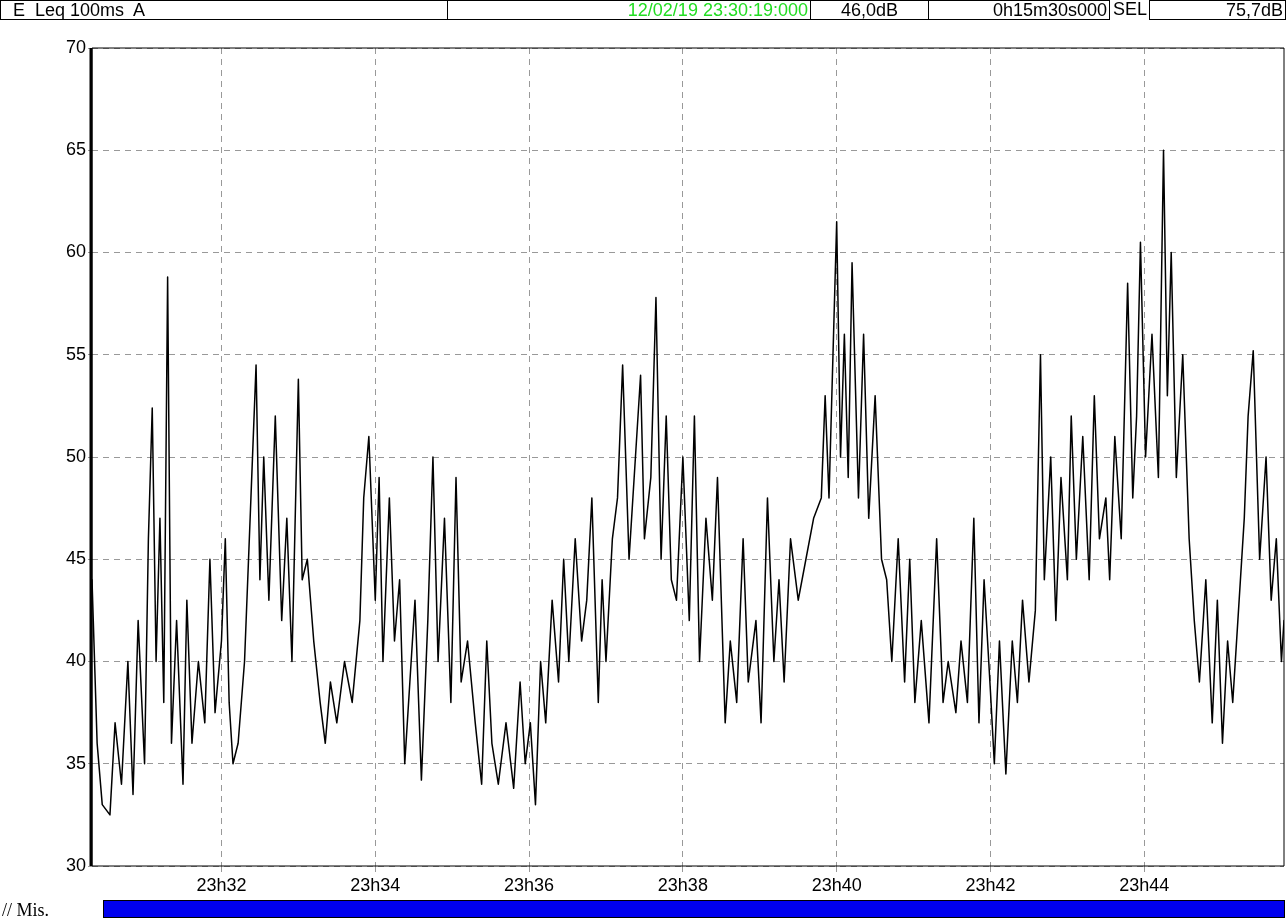 Image resolution: width=1287 pixels, height=923 pixels. What do you see at coordinates (224, 10) in the screenshot?
I see `text: E Leq 100ms A` at bounding box center [224, 10].